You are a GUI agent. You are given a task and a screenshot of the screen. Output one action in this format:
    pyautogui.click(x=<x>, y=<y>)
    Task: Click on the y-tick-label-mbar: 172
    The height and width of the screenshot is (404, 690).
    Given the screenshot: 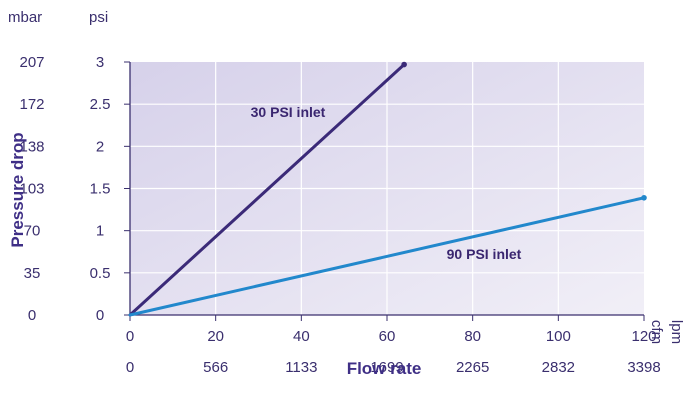 What is the action you would take?
    pyautogui.click(x=31, y=104)
    